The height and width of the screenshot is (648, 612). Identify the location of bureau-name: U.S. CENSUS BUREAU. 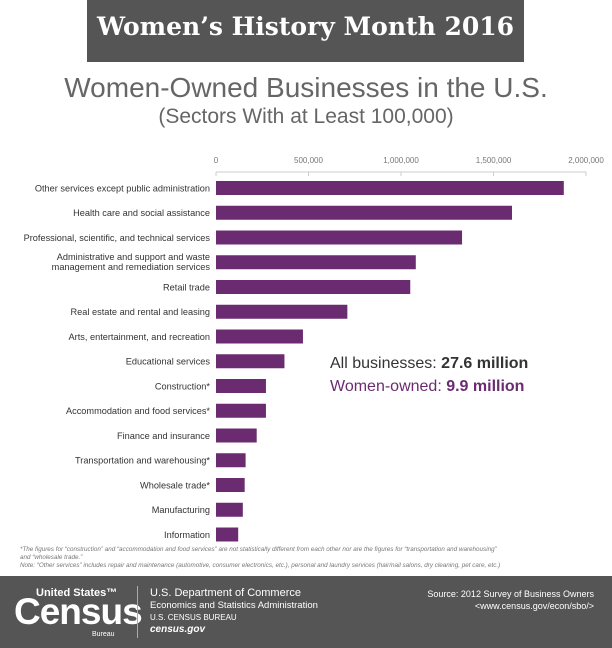
(193, 617).